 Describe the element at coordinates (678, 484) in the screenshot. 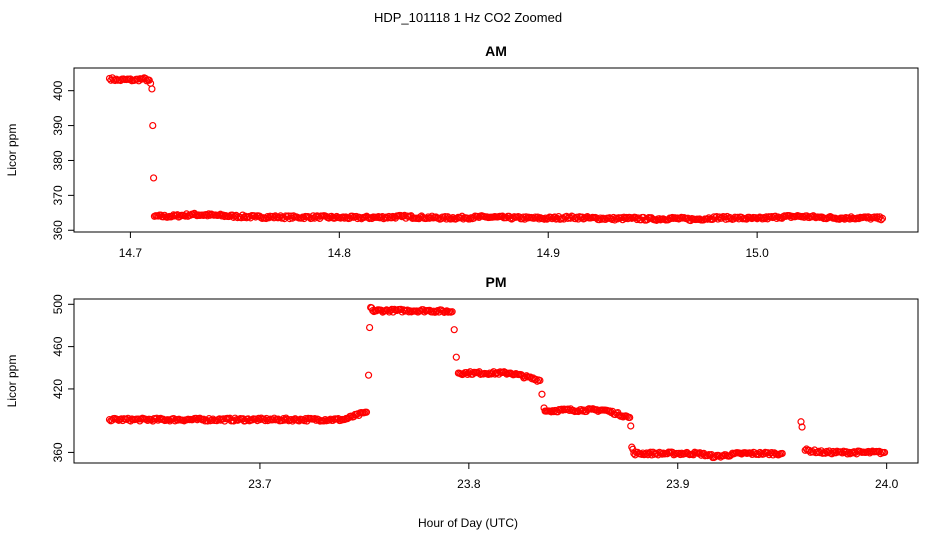

I see `pm-x-tick-label: 23.9` at that location.